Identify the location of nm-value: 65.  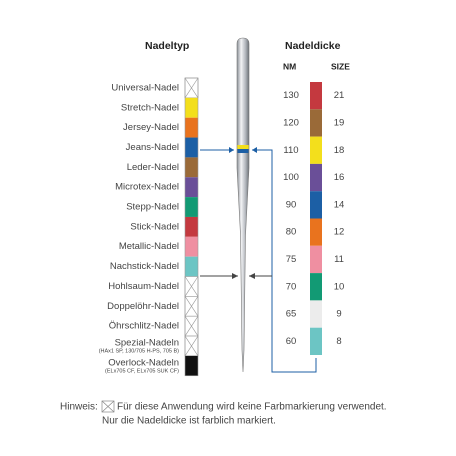
(291, 314).